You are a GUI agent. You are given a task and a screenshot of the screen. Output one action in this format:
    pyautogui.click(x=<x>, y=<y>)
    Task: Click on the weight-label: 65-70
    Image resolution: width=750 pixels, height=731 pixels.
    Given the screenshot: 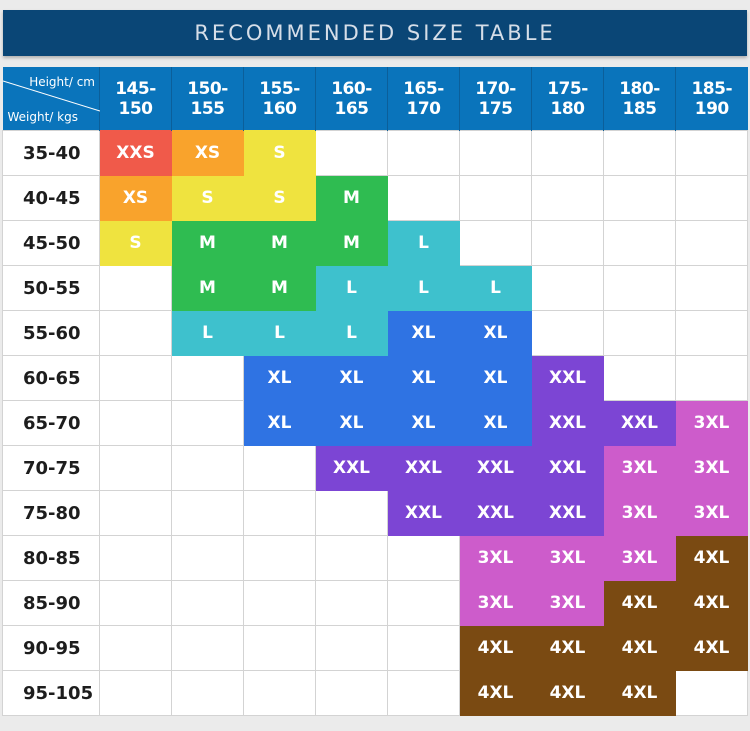 What is the action you would take?
    pyautogui.click(x=51, y=423)
    